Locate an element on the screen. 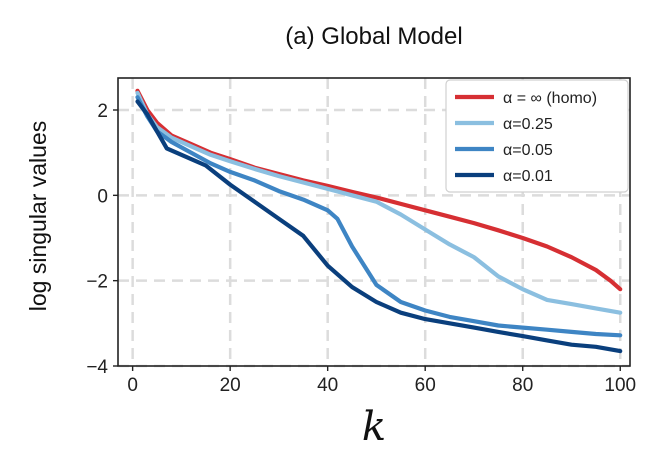  legend-box is located at coordinates (537, 136).